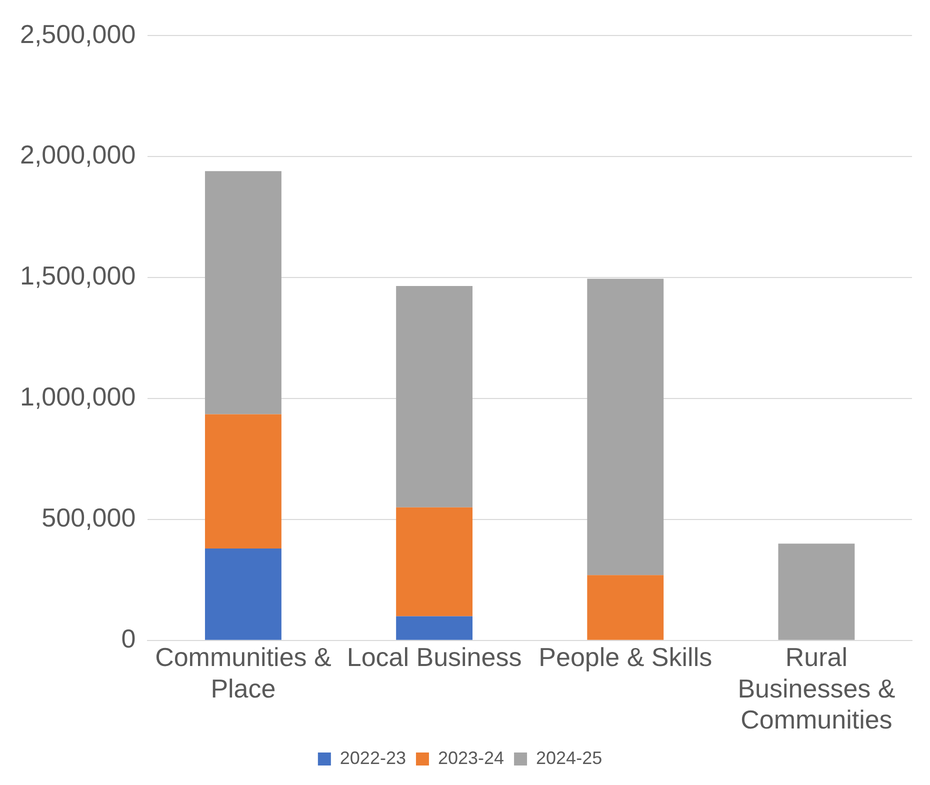  What do you see at coordinates (243, 673) in the screenshot?
I see `x-tick-label: Communities & Place` at bounding box center [243, 673].